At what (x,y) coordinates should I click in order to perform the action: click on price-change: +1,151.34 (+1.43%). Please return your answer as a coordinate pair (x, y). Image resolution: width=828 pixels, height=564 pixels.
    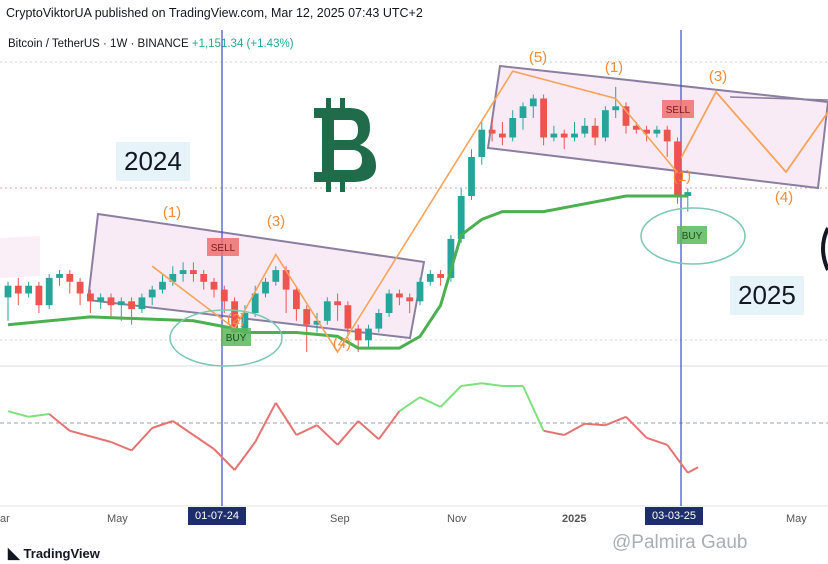
    Looking at the image, I should click on (242, 44).